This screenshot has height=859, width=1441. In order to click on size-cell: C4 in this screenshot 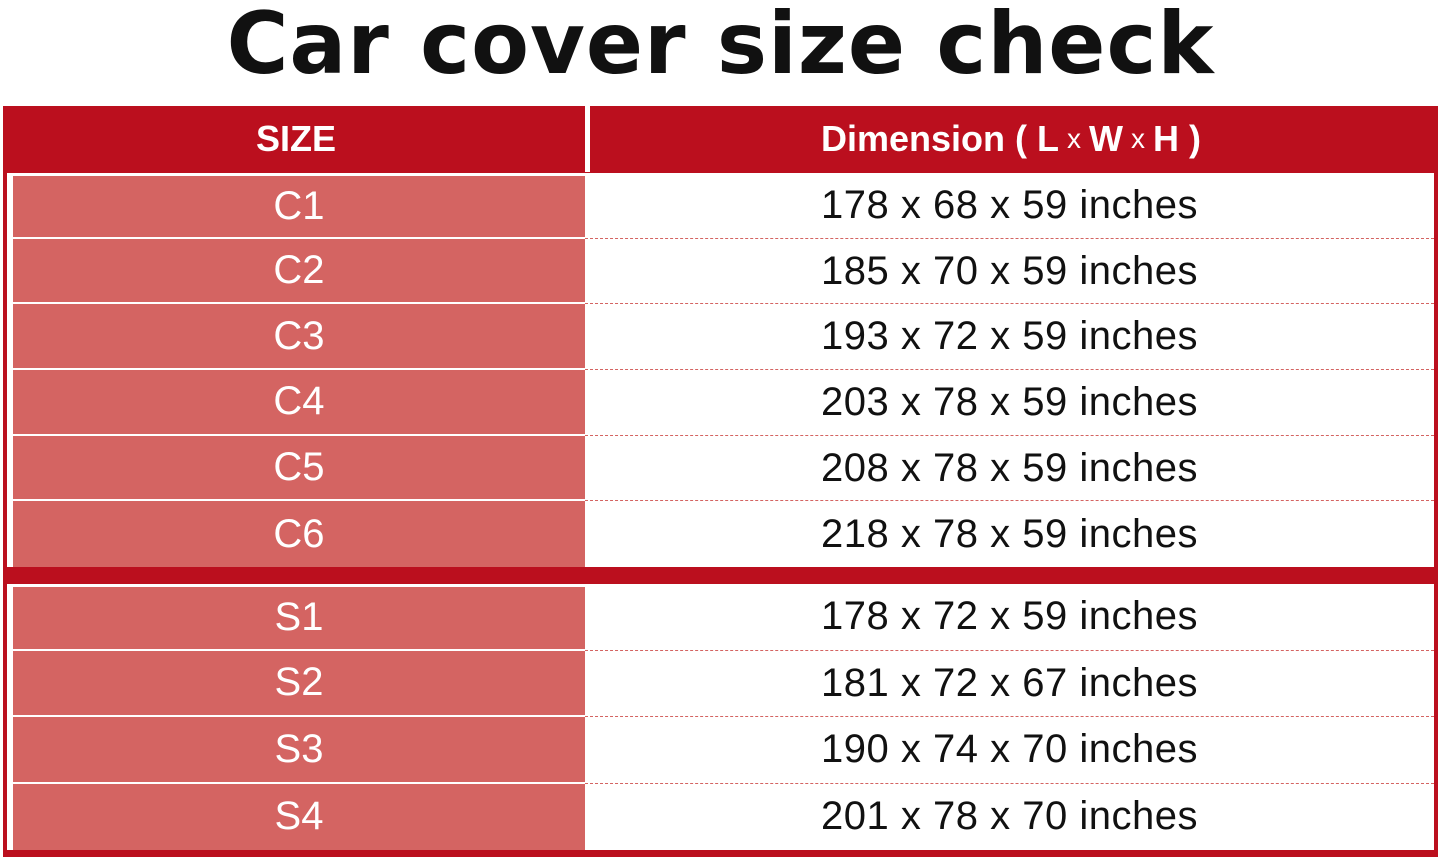, I will do `click(299, 403)`.